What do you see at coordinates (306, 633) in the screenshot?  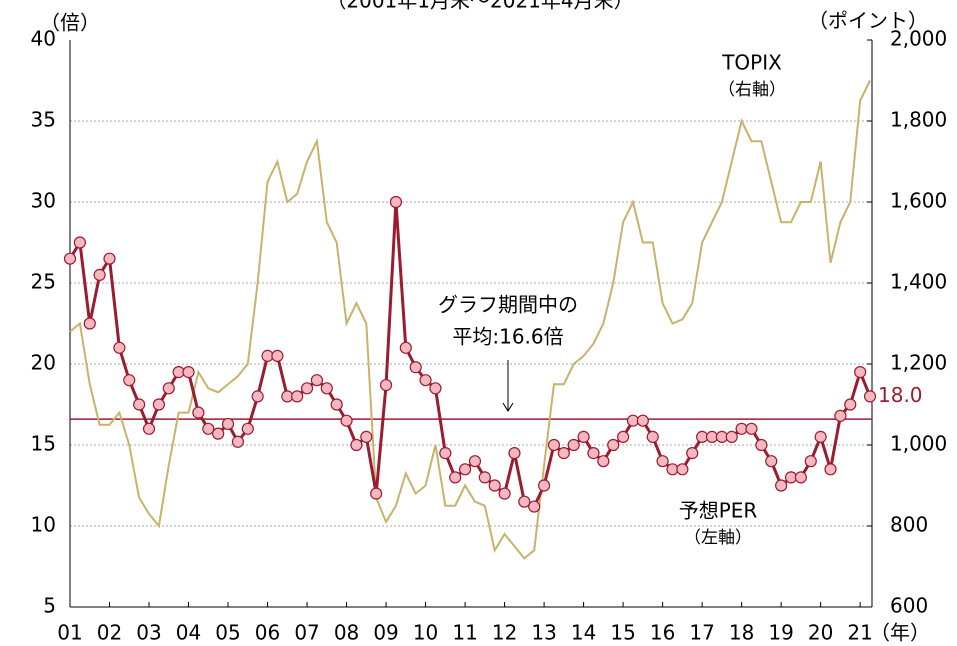 I see `x-tick-label: 07` at bounding box center [306, 633].